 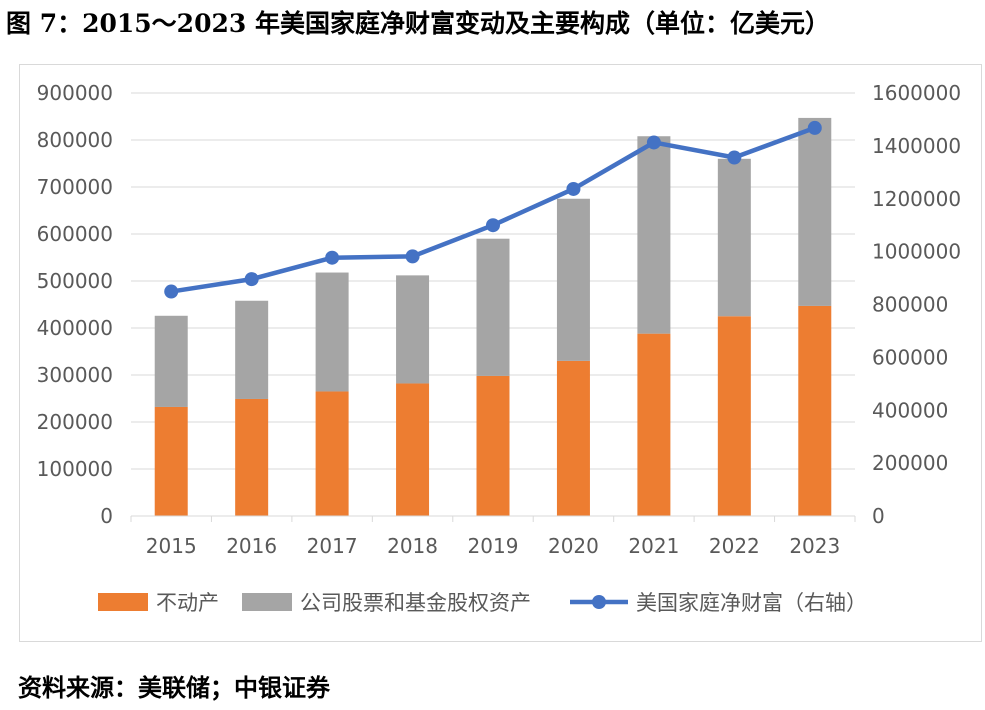 What do you see at coordinates (910, 410) in the screenshot?
I see `y-right-tick-label: 400000` at bounding box center [910, 410].